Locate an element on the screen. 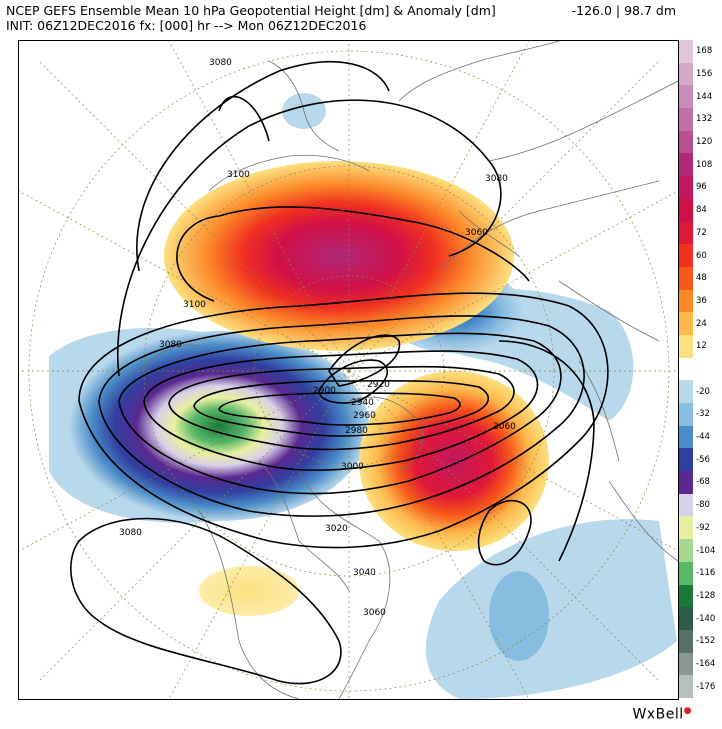 This screenshot has height=729, width=722. colorbar-label: -116 is located at coordinates (706, 573).